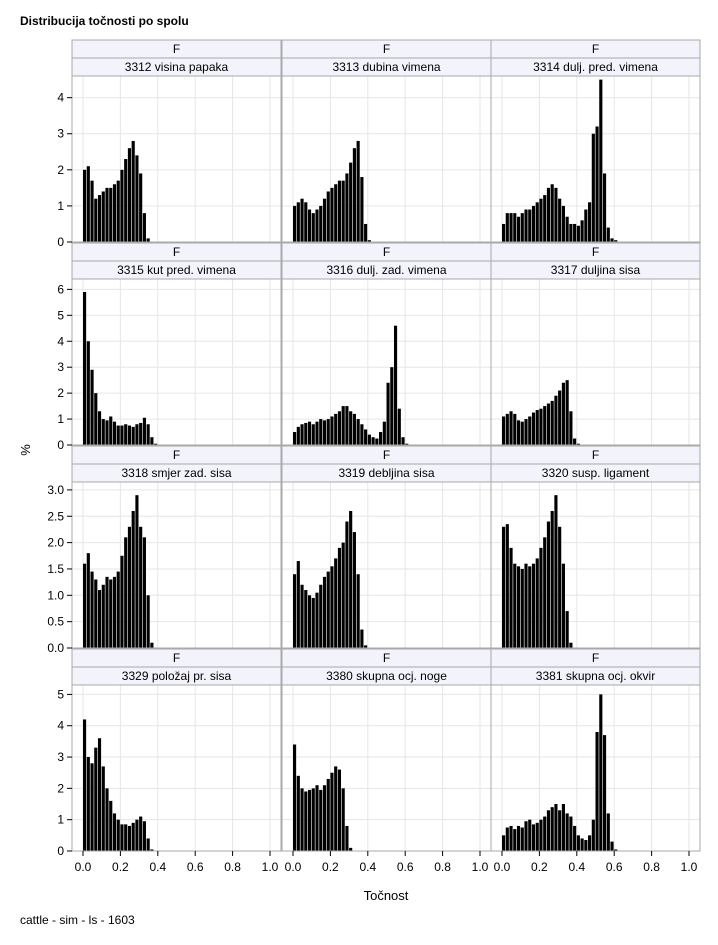  Describe the element at coordinates (60, 315) in the screenshot. I see `y-tick-label: 5` at that location.